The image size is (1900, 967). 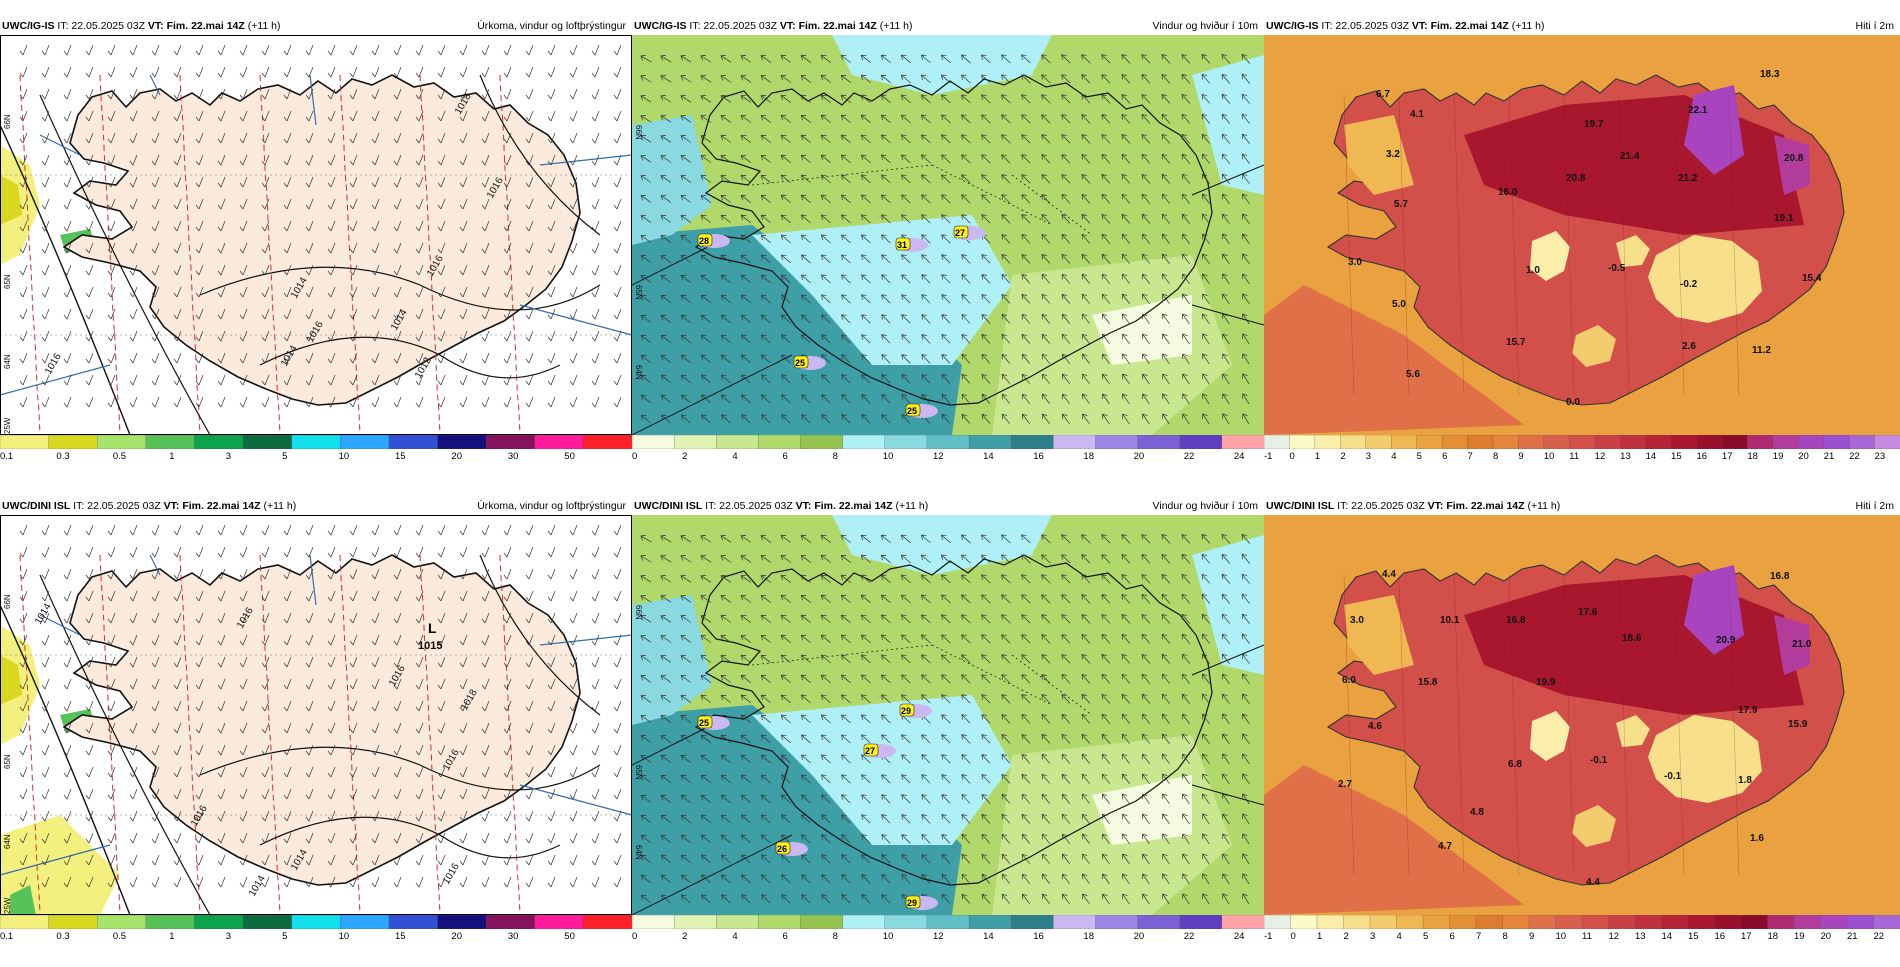 What do you see at coordinates (1640, 936) in the screenshot?
I see `colorbar-tick-label: 13` at bounding box center [1640, 936].